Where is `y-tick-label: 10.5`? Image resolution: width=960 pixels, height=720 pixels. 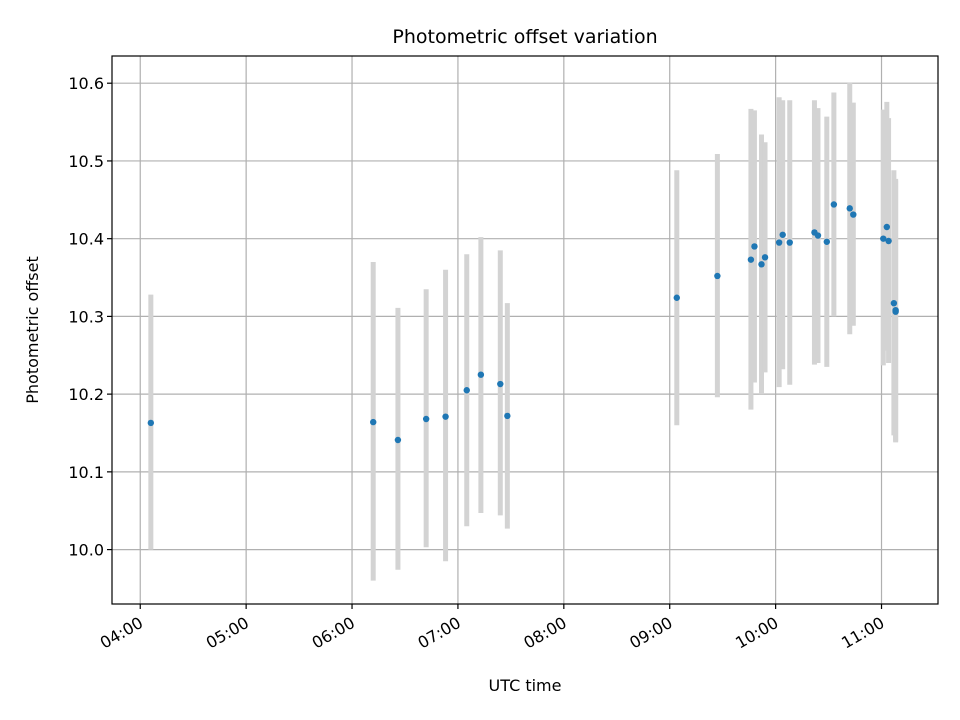
y-tick-label: 10.5 is located at coordinates (86, 161).